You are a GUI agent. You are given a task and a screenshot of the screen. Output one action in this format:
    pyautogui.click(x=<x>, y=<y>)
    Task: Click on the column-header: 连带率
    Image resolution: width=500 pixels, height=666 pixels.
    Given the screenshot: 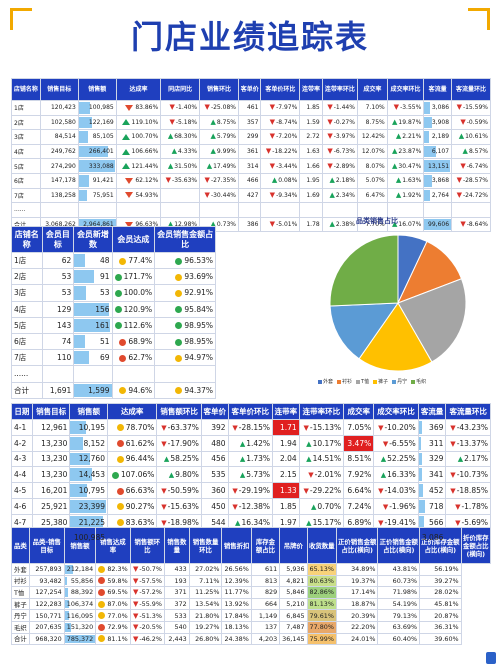 What is the action you would take?
    pyautogui.click(x=286, y=411)
    